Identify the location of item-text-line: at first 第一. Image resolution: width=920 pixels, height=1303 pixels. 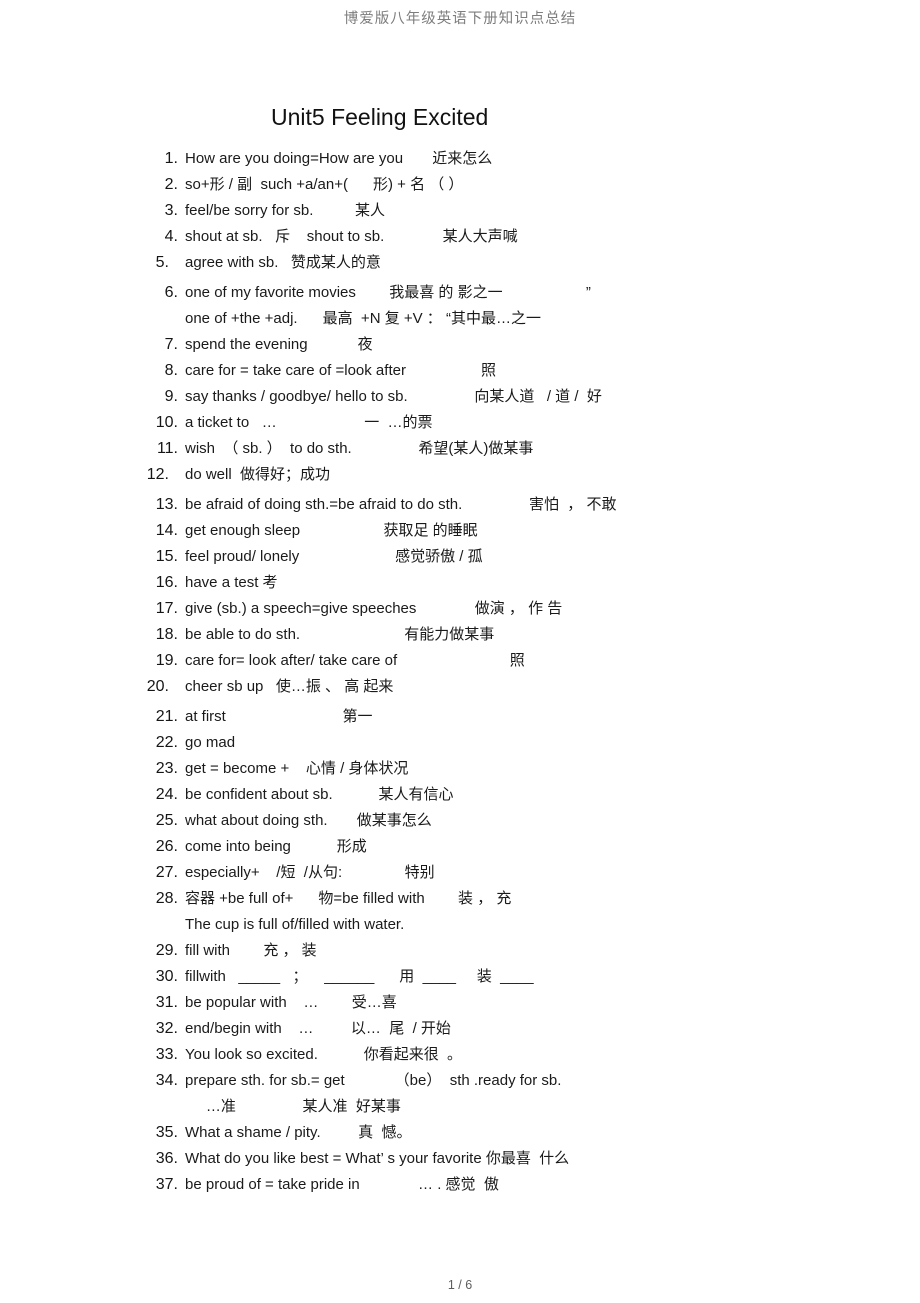
(279, 716).